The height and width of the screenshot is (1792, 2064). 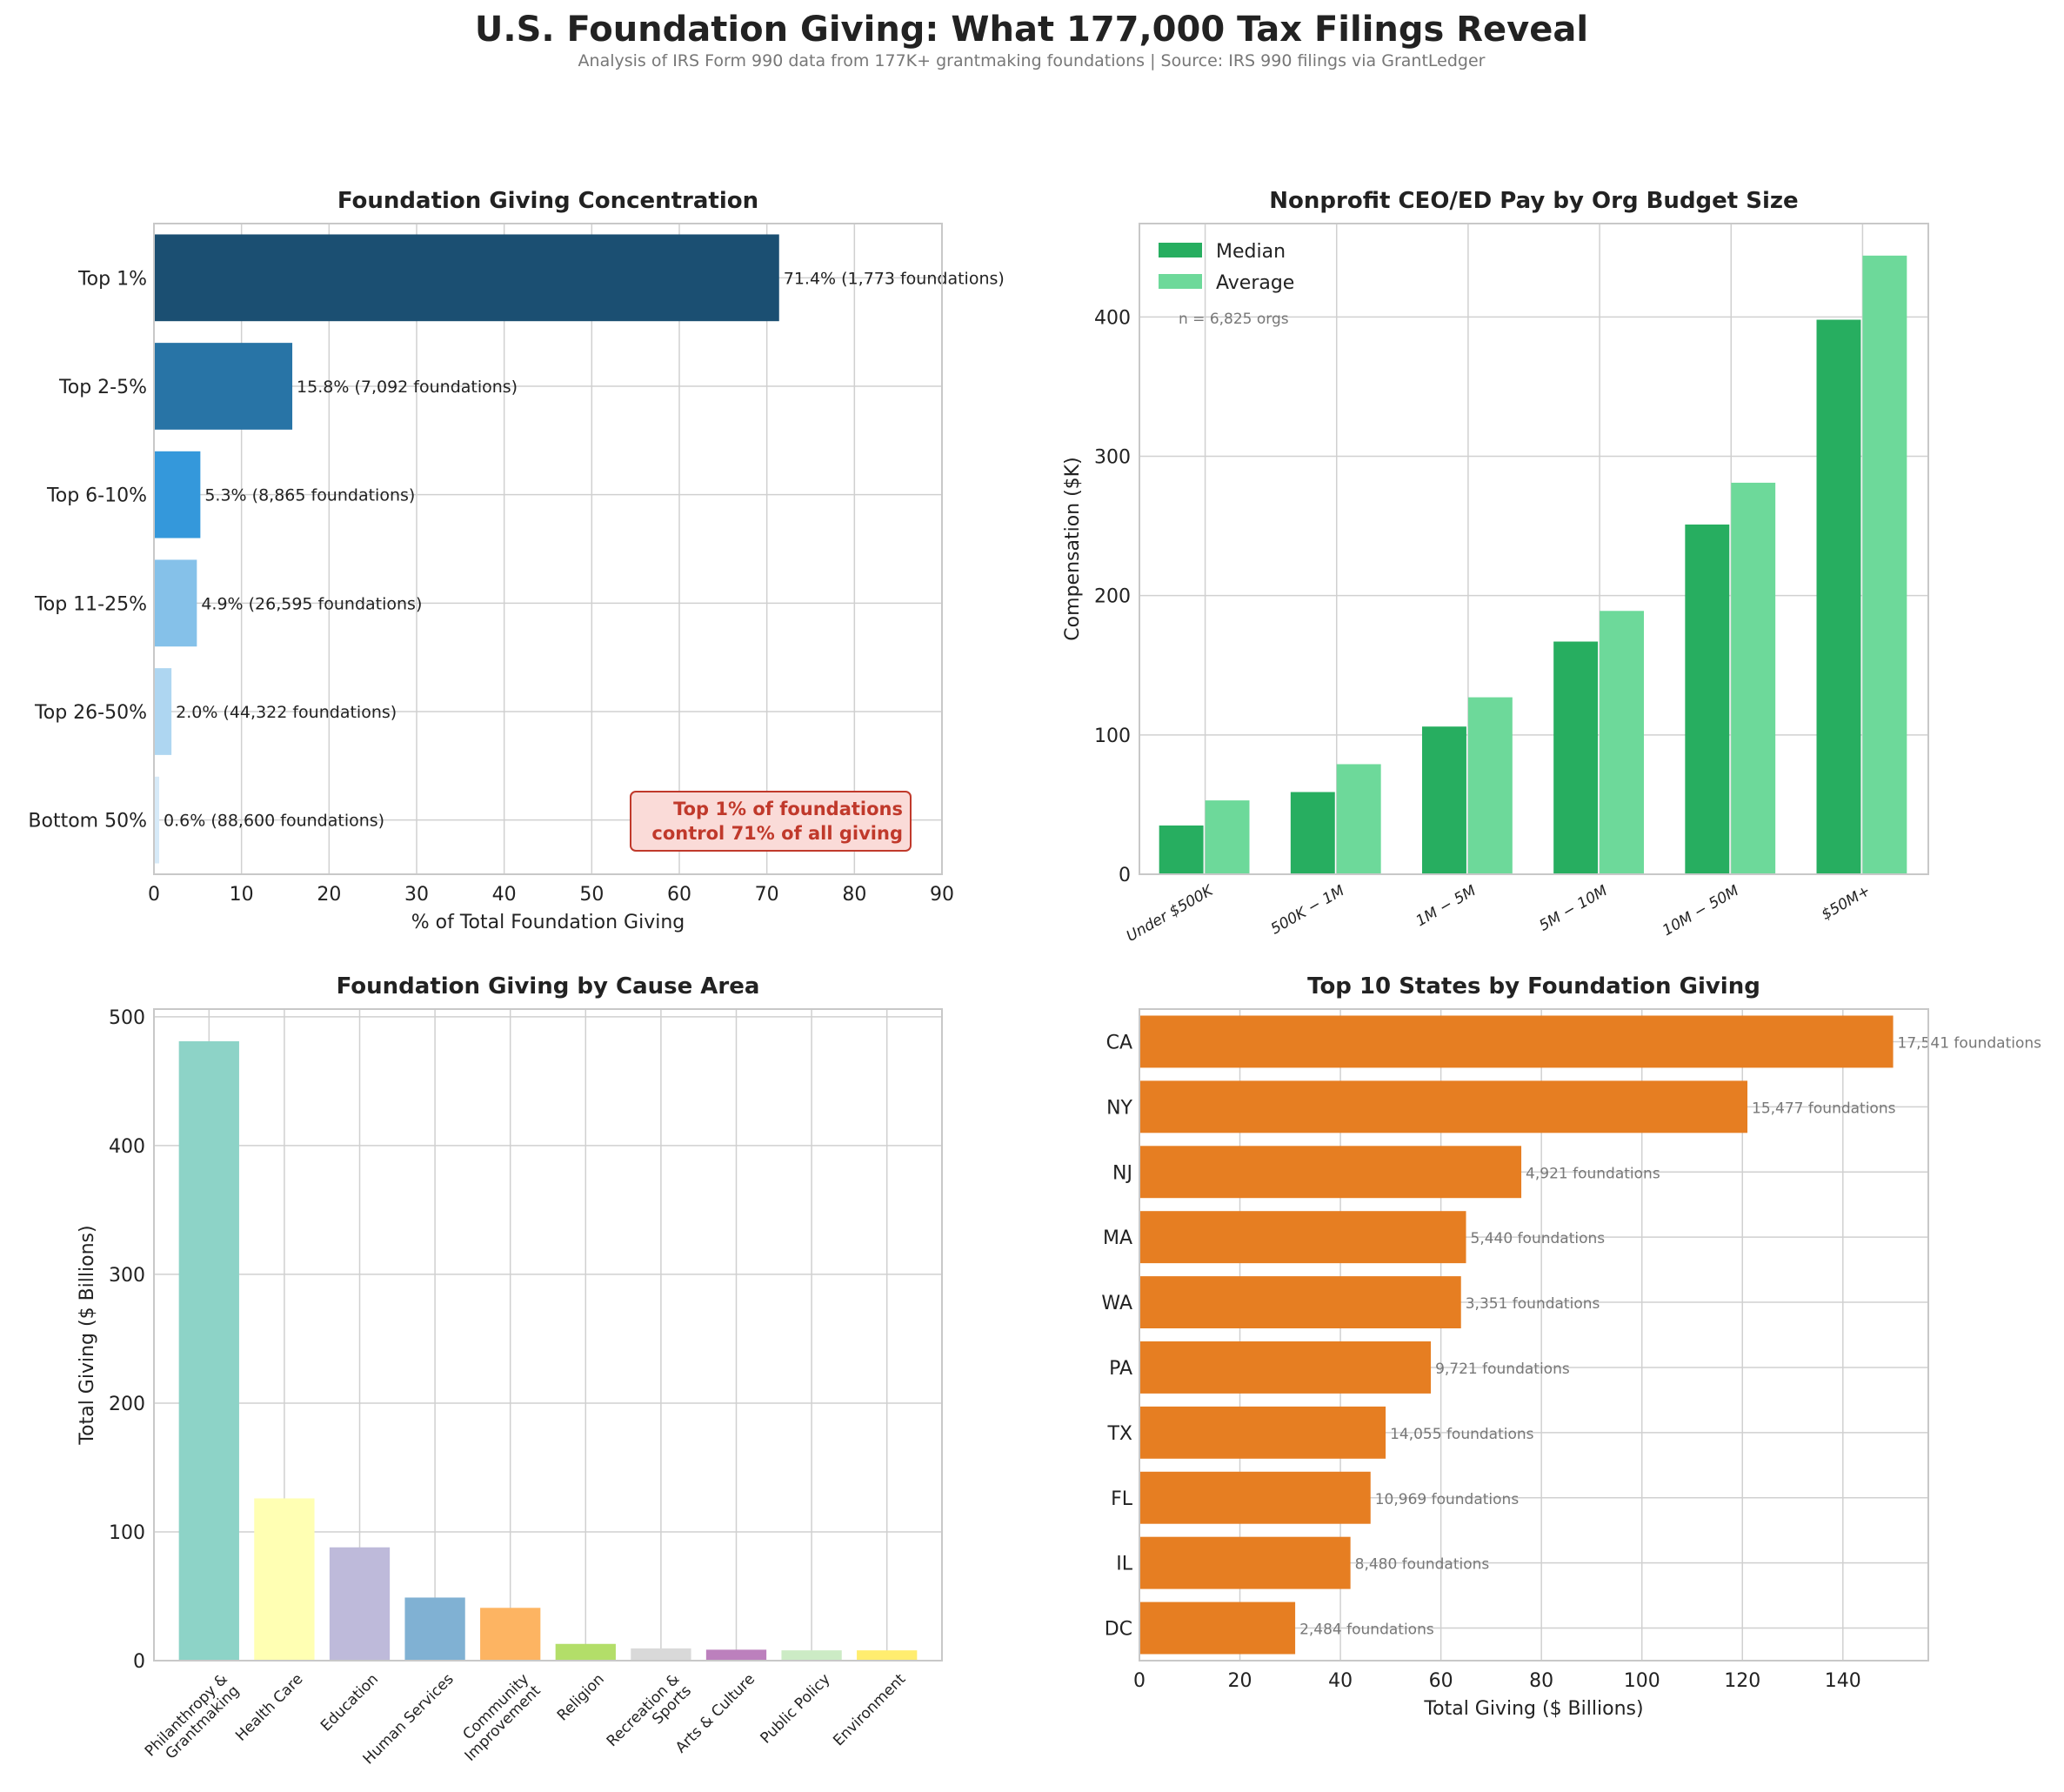 What do you see at coordinates (274, 821) in the screenshot?
I see `data-label: 0.6% (88,600 foundations)` at bounding box center [274, 821].